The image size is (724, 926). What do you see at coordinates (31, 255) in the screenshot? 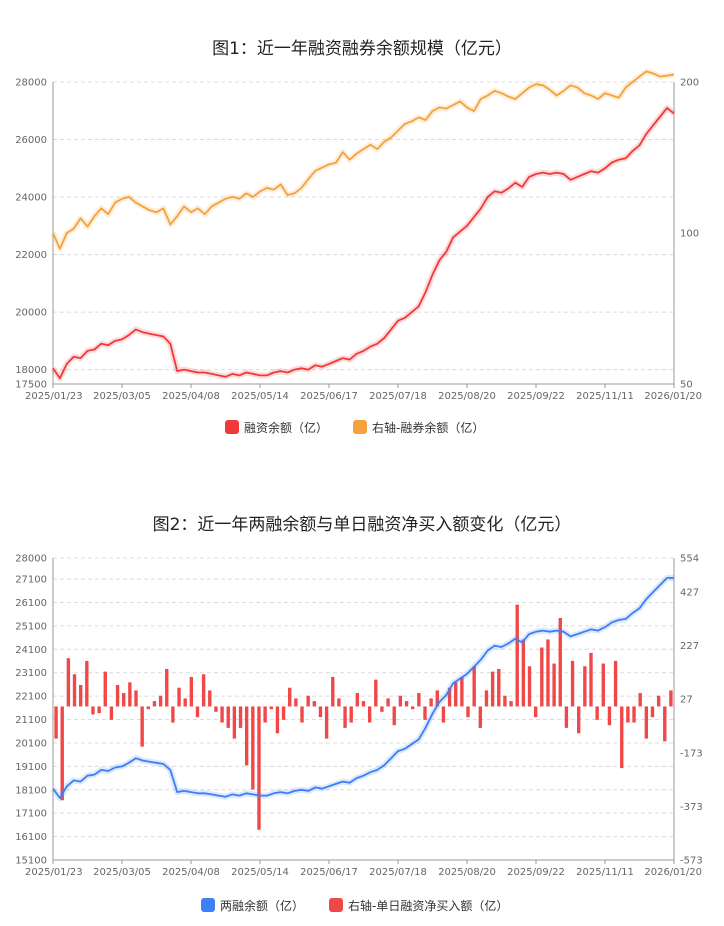
I see `y-left-tick-label: 22000` at bounding box center [31, 255].